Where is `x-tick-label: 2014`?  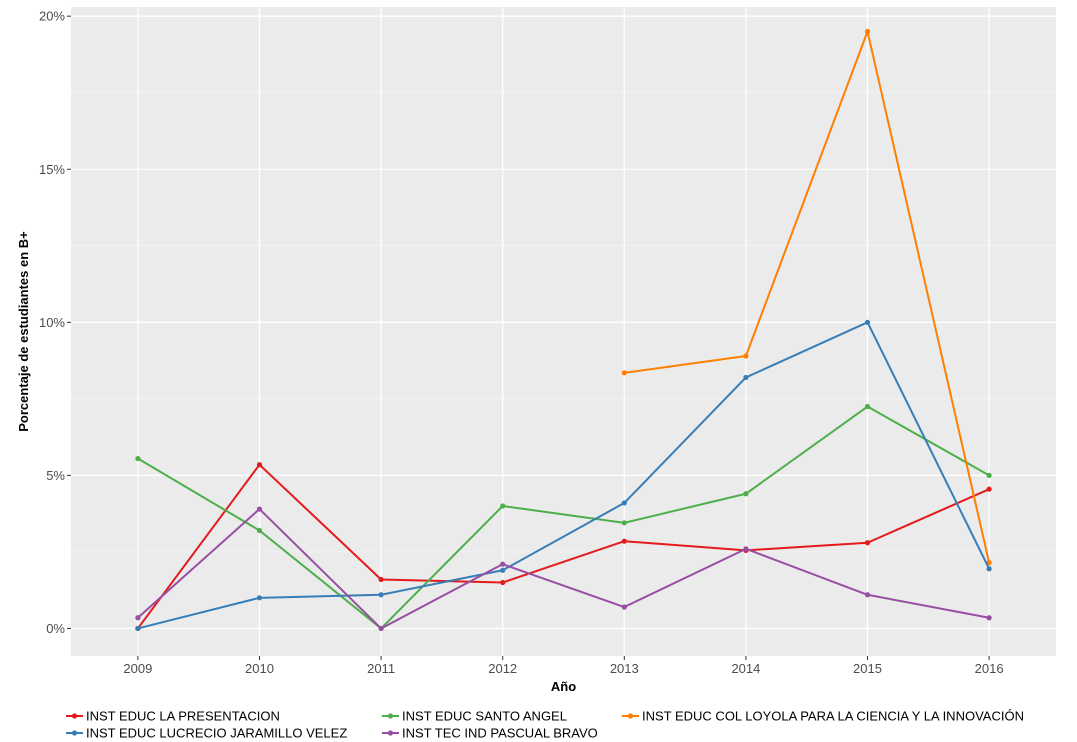
x-tick-label: 2014 is located at coordinates (745, 668).